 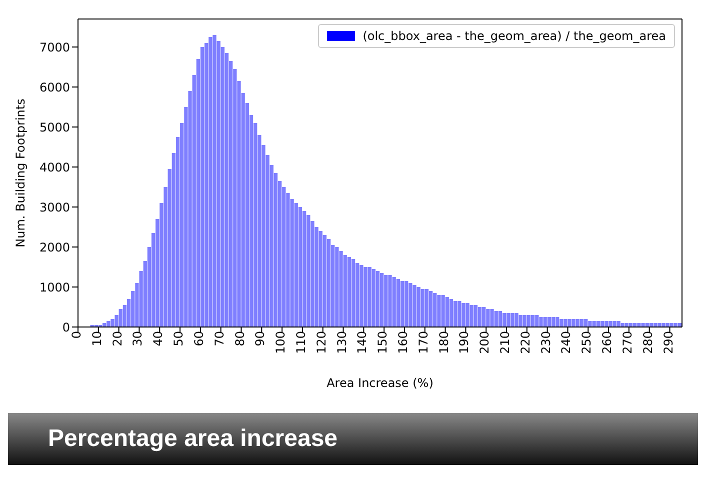 I want to click on x-tick-label: 150, so click(x=383, y=342).